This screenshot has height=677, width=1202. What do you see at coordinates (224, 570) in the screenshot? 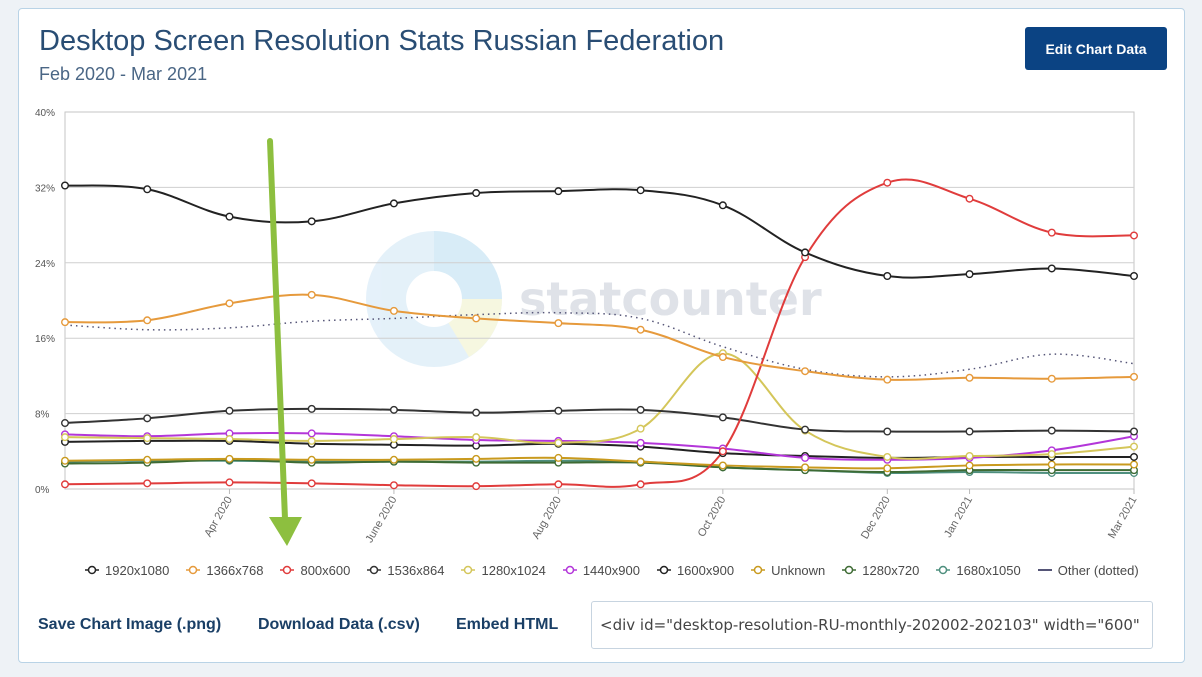
I see `legend-item-1366x768: 1366x768` at bounding box center [224, 570].